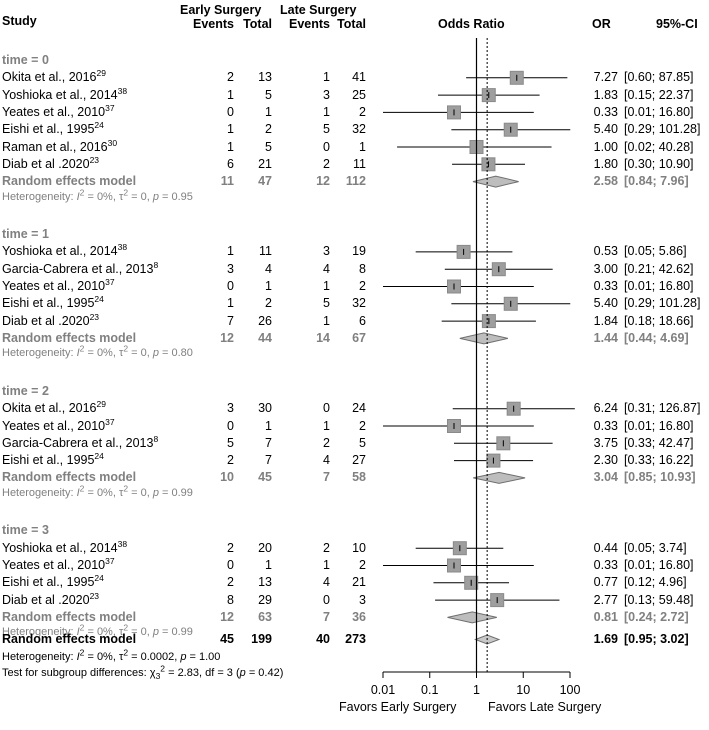 The image size is (709, 730). What do you see at coordinates (82, 627) in the screenshot?
I see `i-squared-exponent: 2` at bounding box center [82, 627].